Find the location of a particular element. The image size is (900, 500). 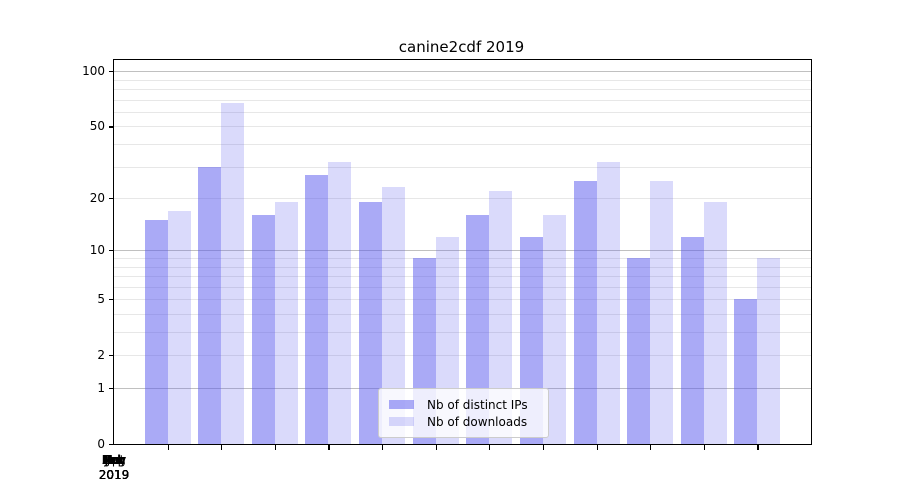

bar-downloads-oct is located at coordinates (662, 312).